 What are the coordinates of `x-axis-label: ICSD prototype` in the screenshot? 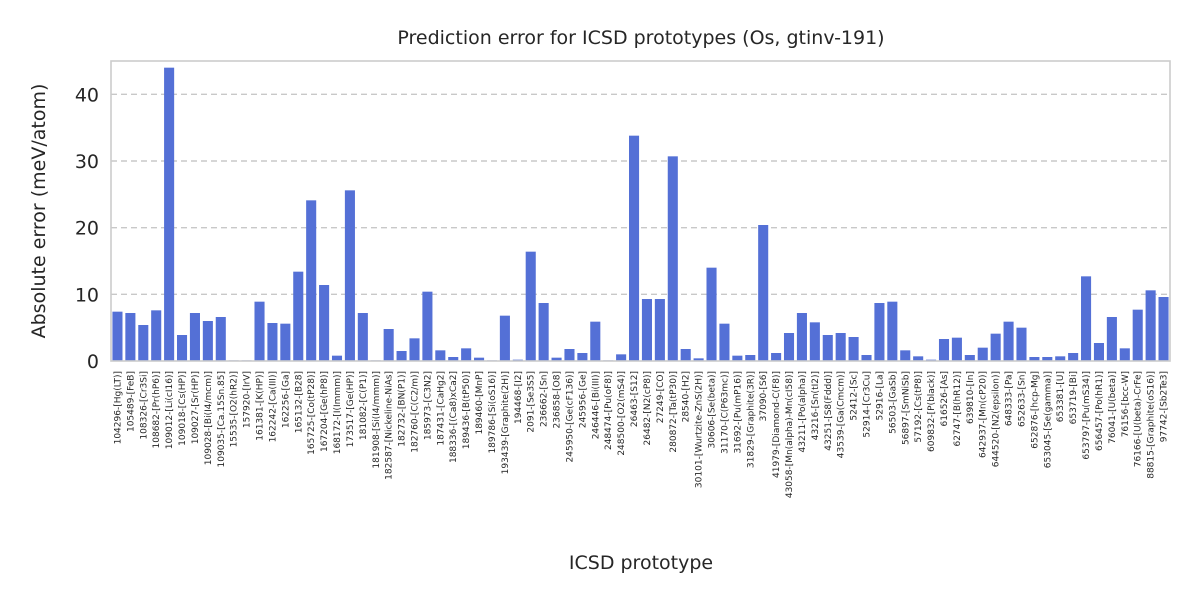 It's located at (641, 563).